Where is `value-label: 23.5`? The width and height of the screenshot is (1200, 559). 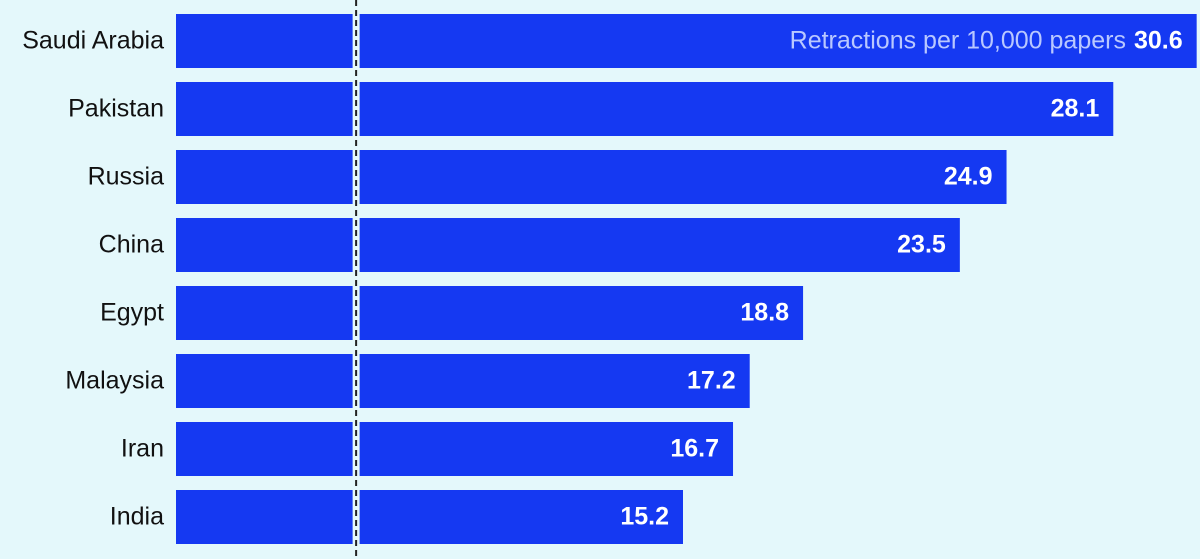
value-label: 23.5 is located at coordinates (921, 245).